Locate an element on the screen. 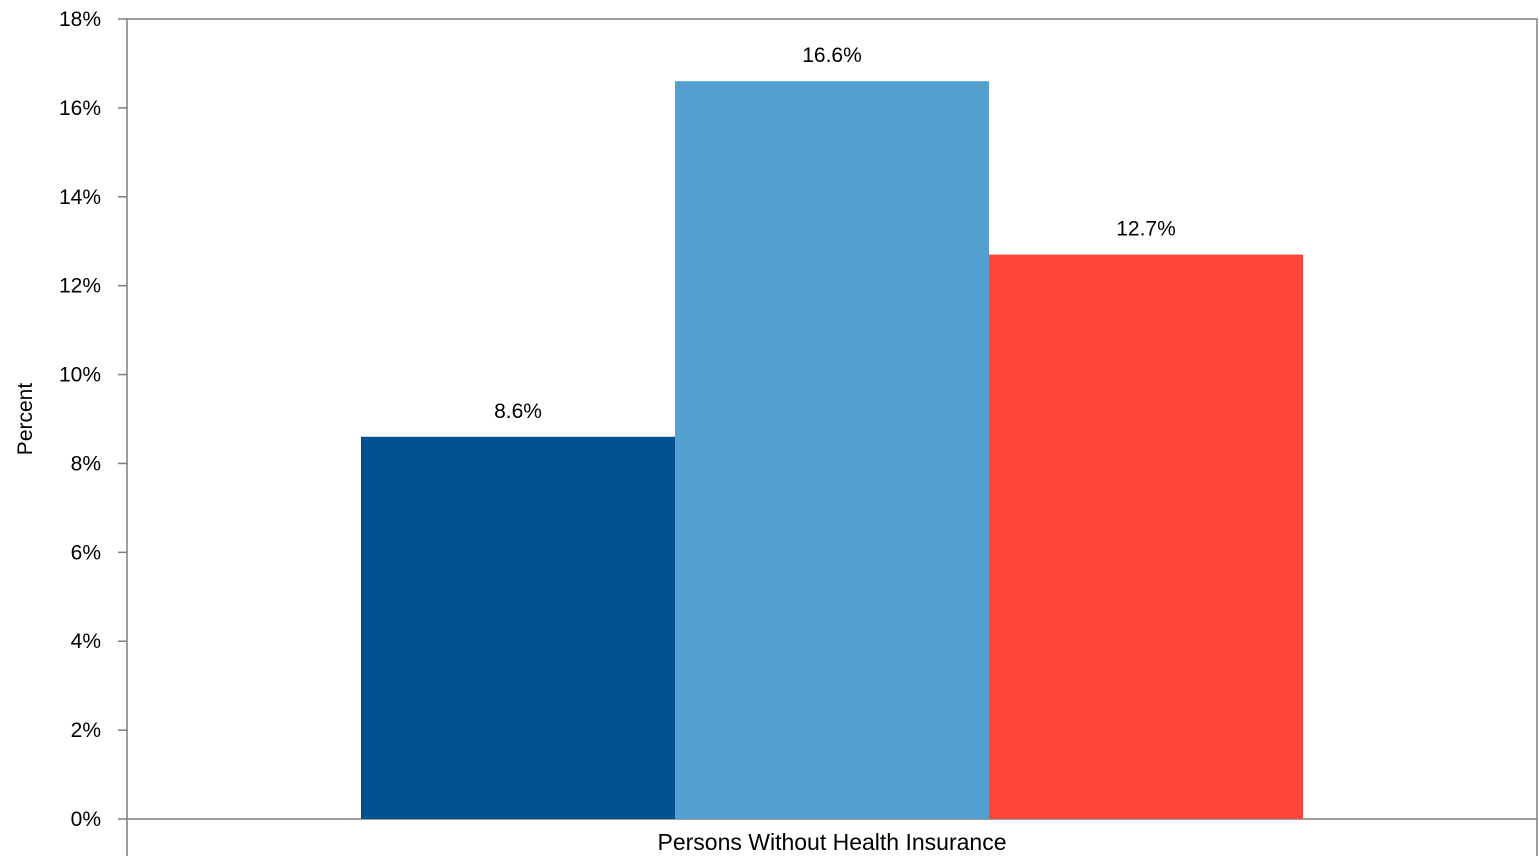  y-tick-label: 0% is located at coordinates (86, 819).